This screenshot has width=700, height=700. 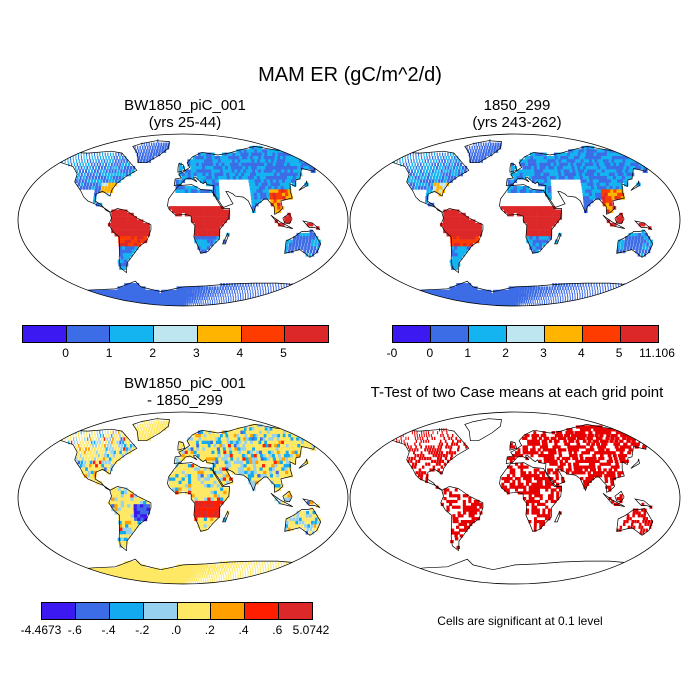 What do you see at coordinates (130, 241) in the screenshot?
I see `coastline-samerica` at bounding box center [130, 241].